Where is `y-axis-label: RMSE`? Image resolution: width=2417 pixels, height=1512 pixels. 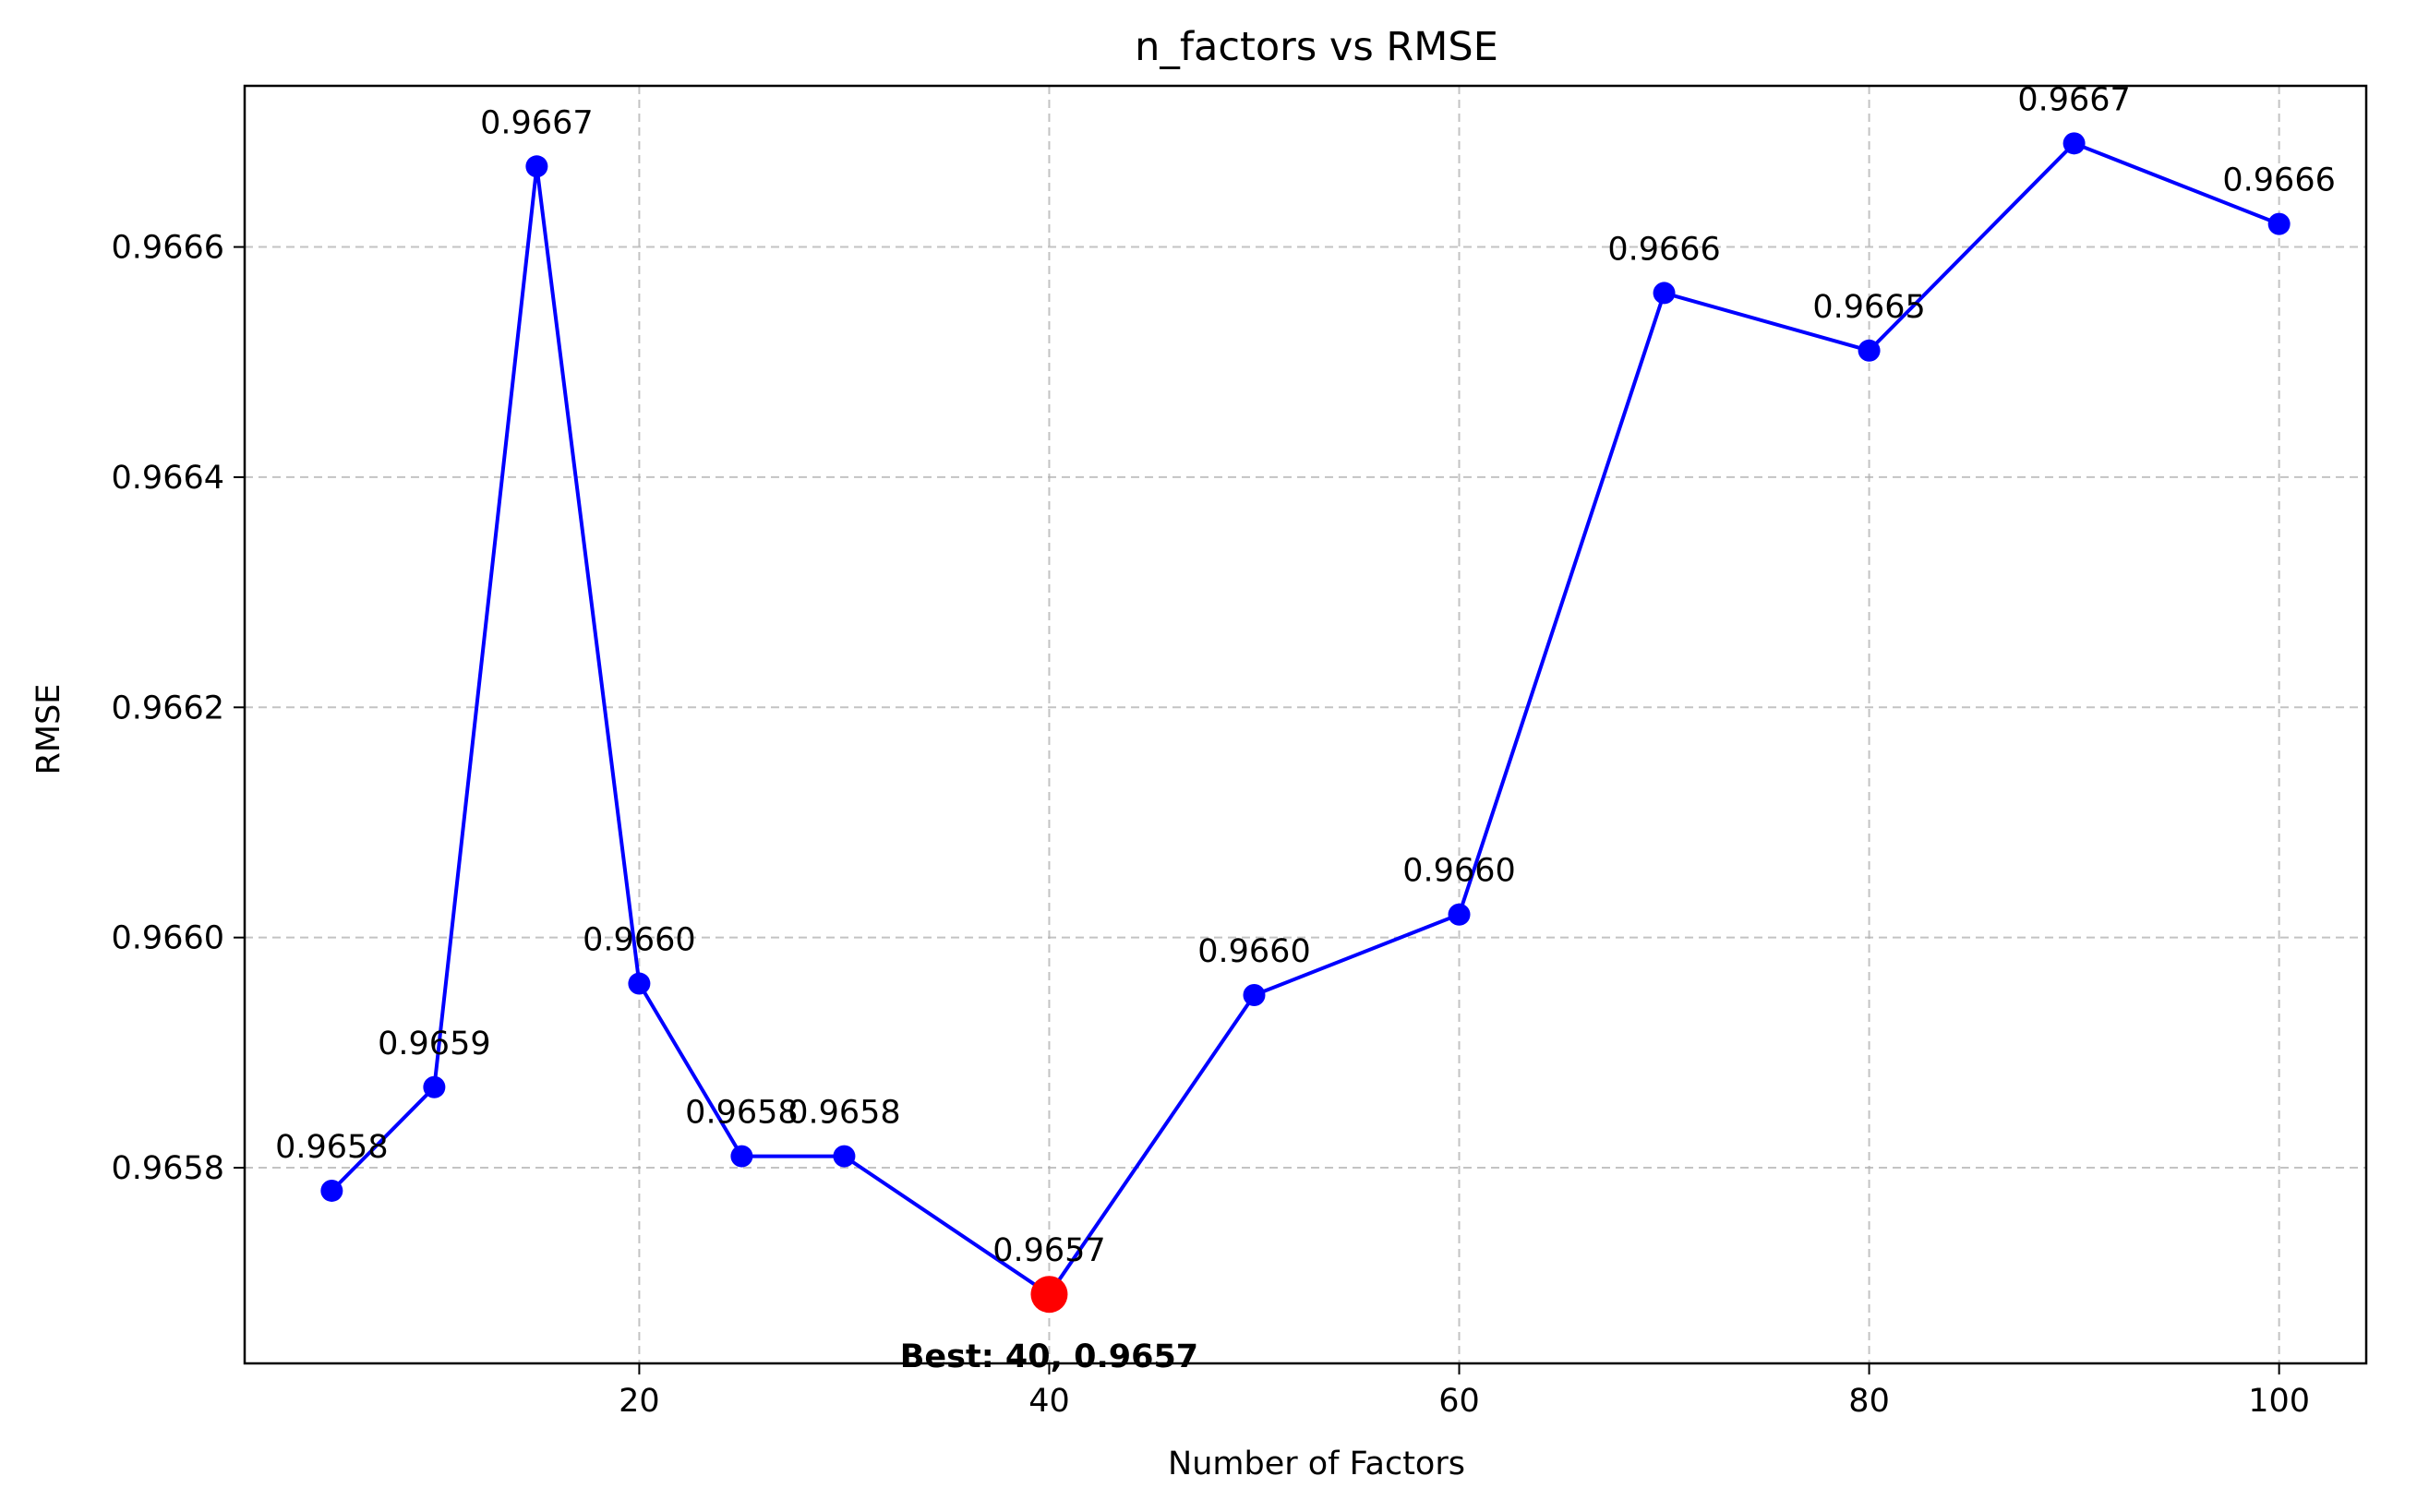 y-axis-label: RMSE is located at coordinates (48, 729).